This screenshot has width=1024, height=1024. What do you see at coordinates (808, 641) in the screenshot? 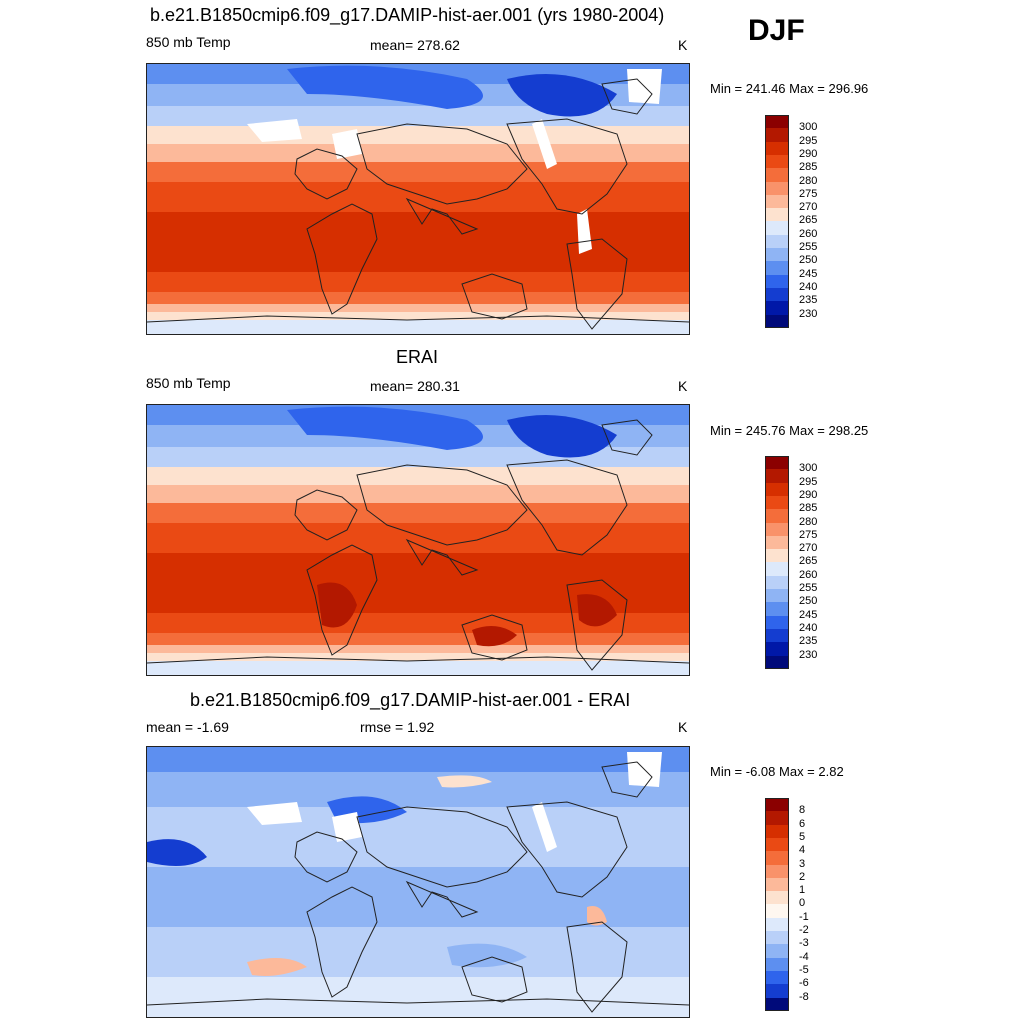
I see `colorbar-label: 235` at bounding box center [808, 641].